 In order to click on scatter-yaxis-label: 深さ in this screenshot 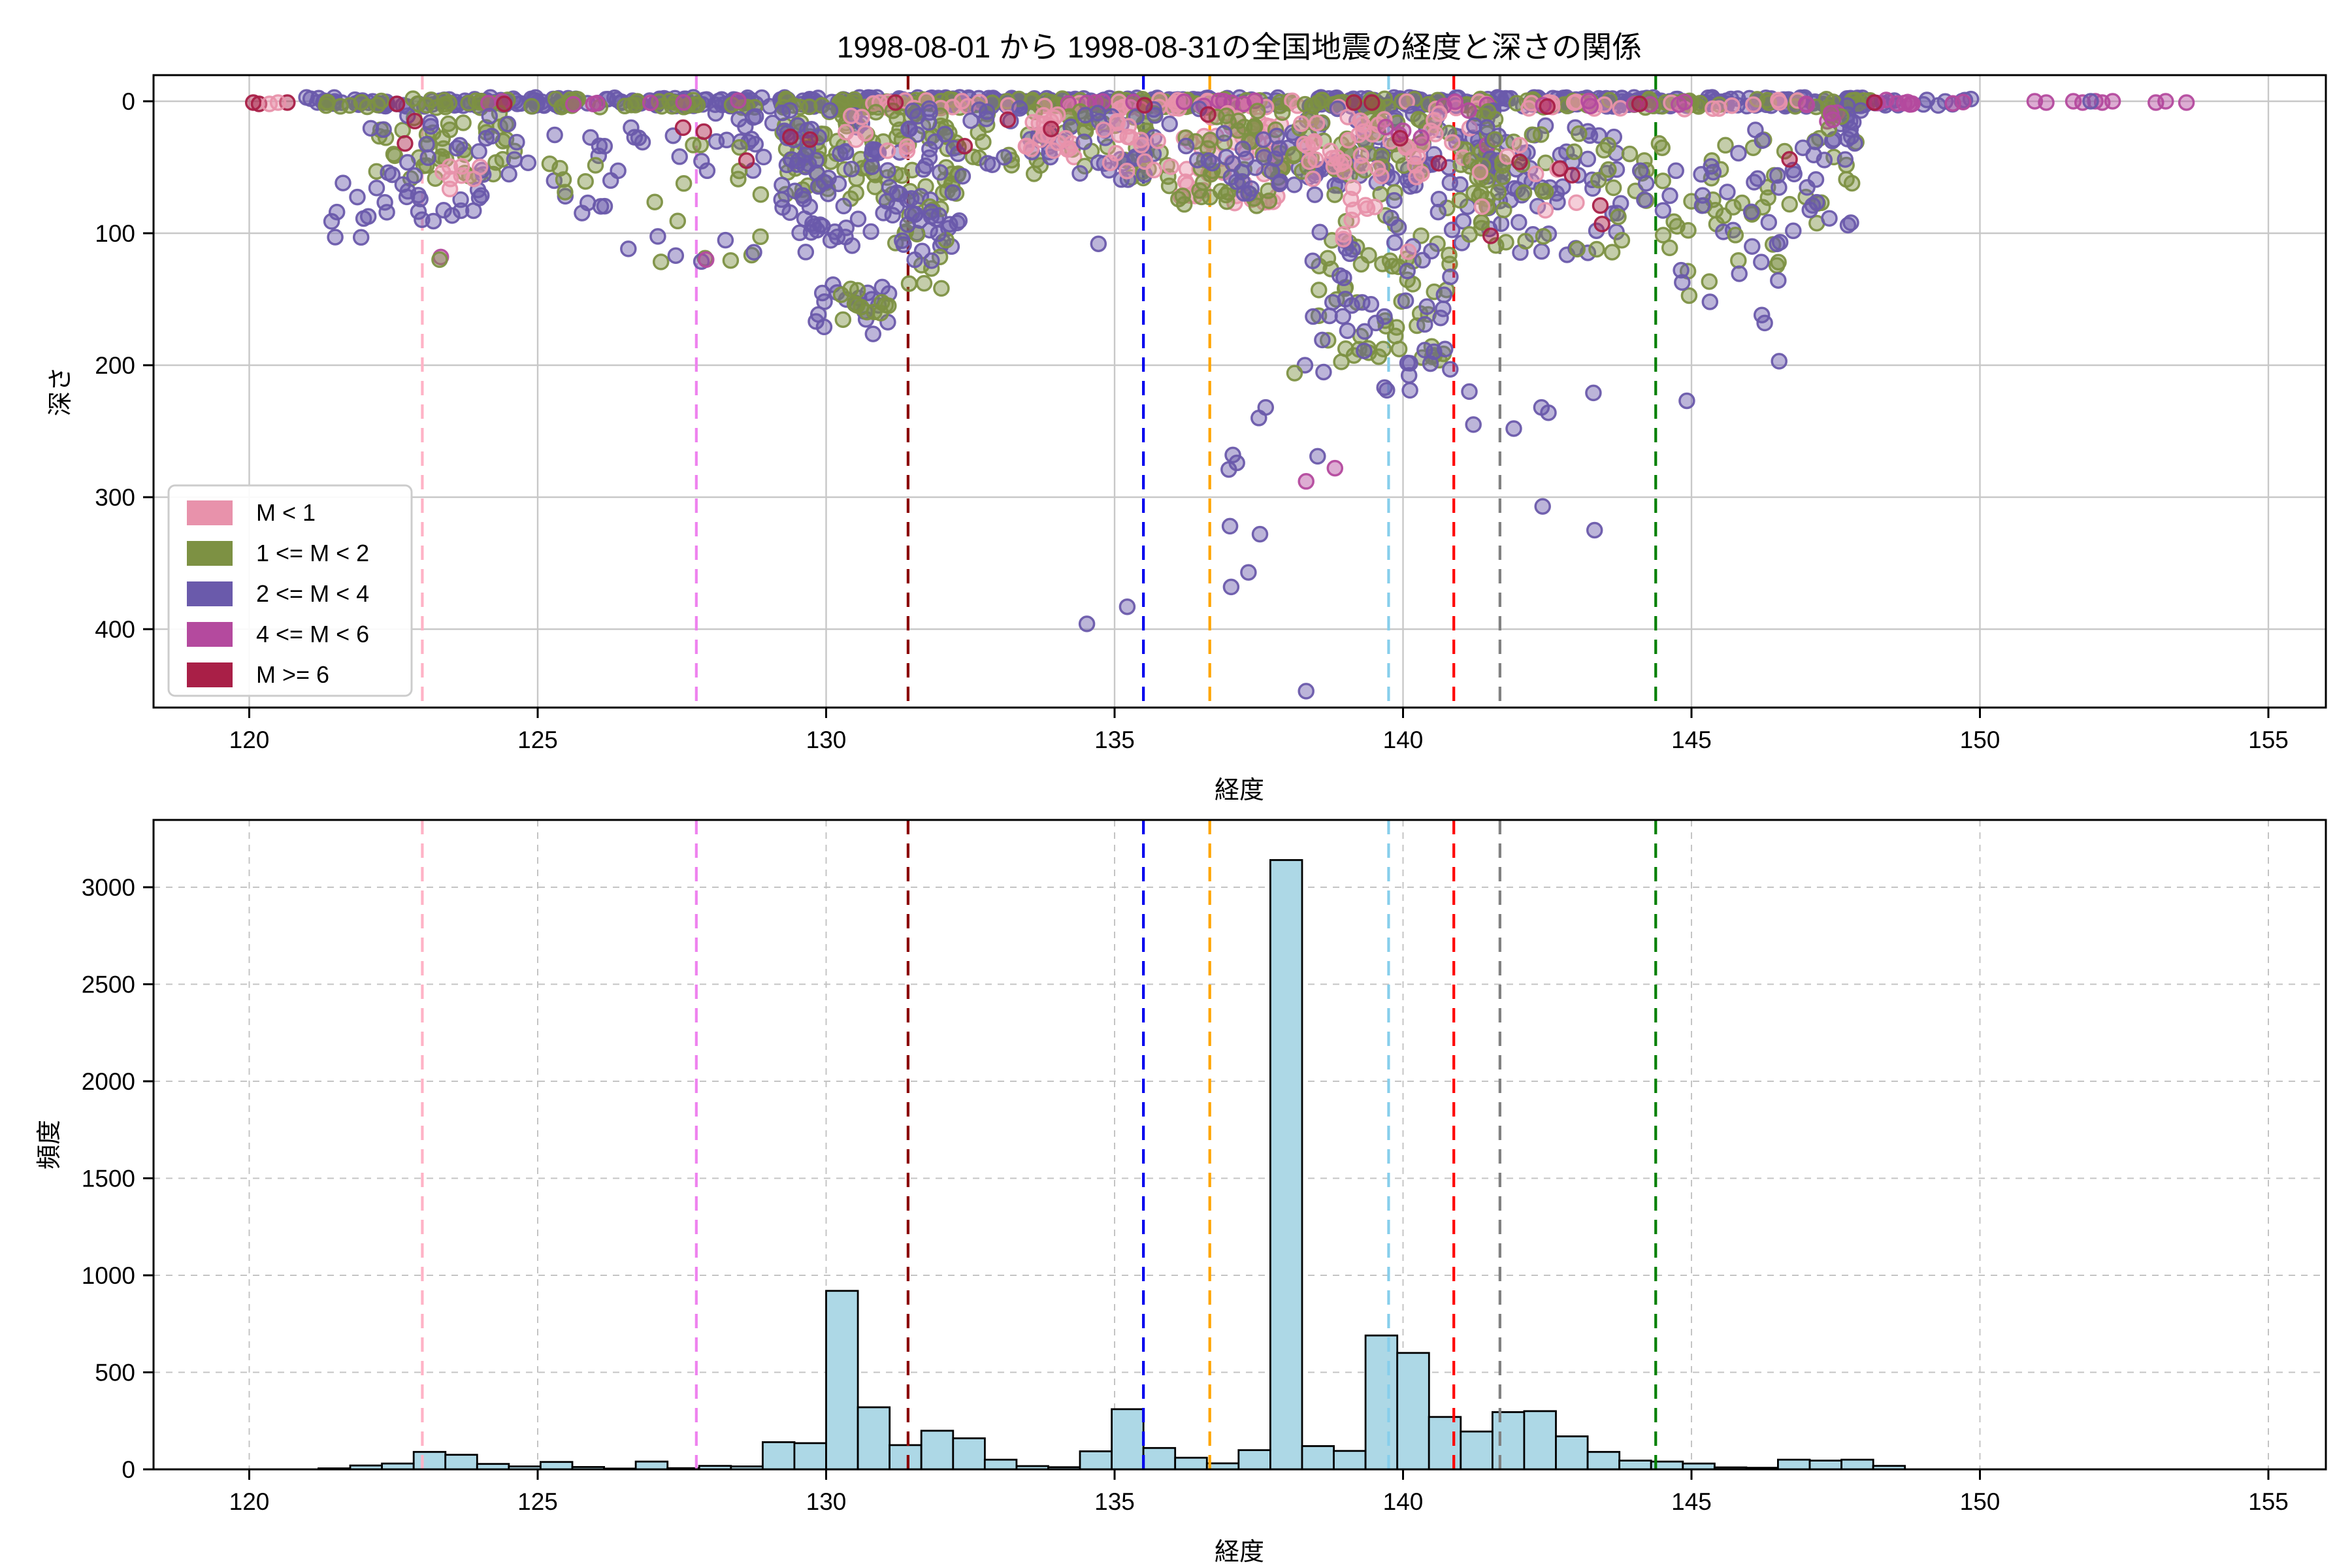, I will do `click(60, 391)`.